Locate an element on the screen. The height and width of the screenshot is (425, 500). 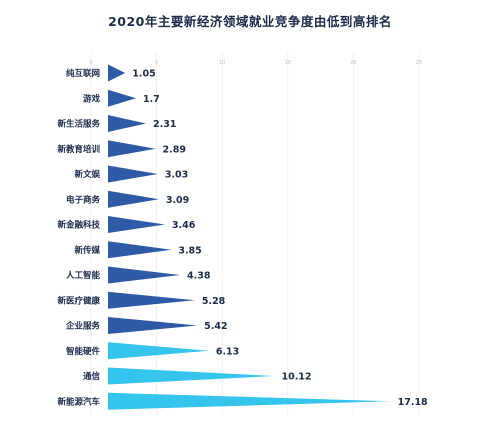
chart-title: 2020年主要新经济领域就业竞争度由低到高排名 is located at coordinates (250, 21).